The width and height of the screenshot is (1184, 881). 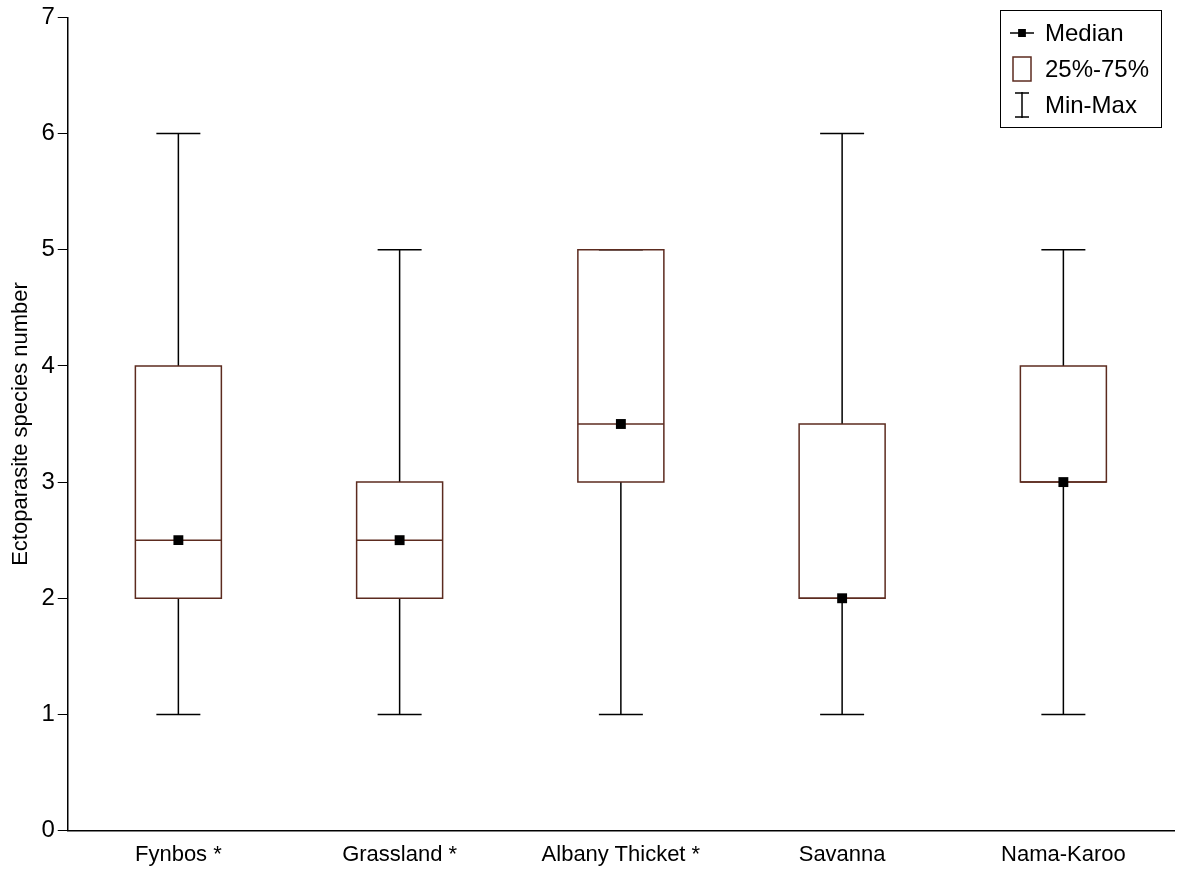 What do you see at coordinates (178, 853) in the screenshot?
I see `x-tick-label: Fynbos *` at bounding box center [178, 853].